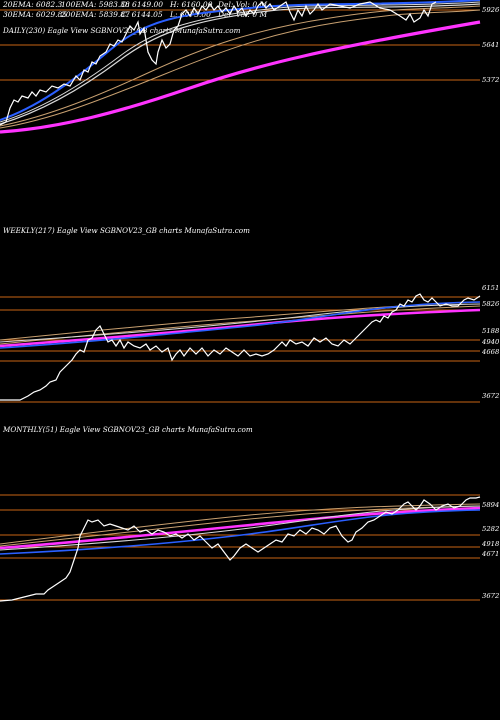 Image resolution: width=500 pixels, height=720 pixels. Describe the element at coordinates (490, 288) in the screenshot. I see `weekly-level-label: 6151` at that location.